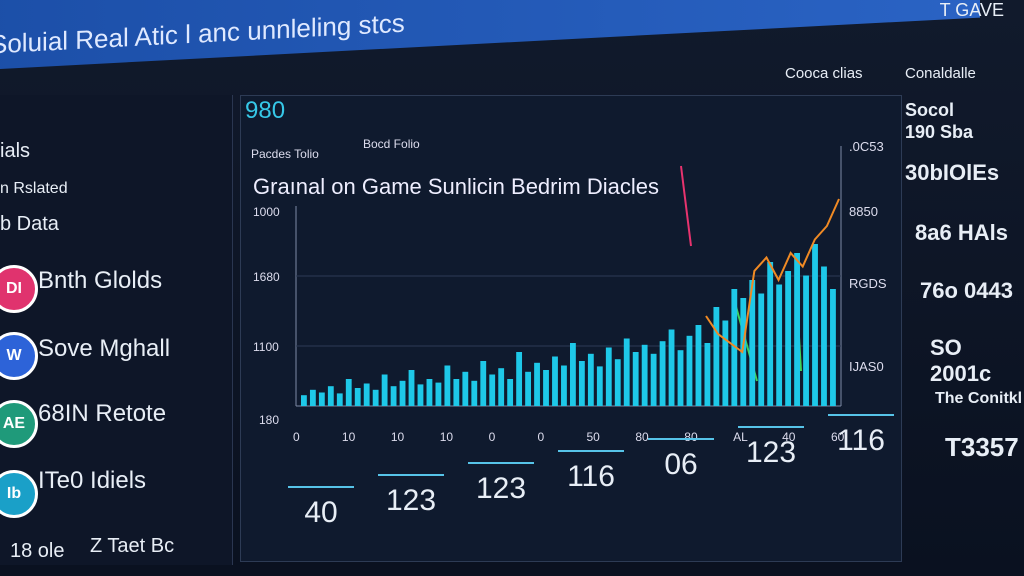 The width and height of the screenshot is (1024, 576). What do you see at coordinates (104, 348) in the screenshot?
I see `item-label: Sove Mghall` at bounding box center [104, 348].